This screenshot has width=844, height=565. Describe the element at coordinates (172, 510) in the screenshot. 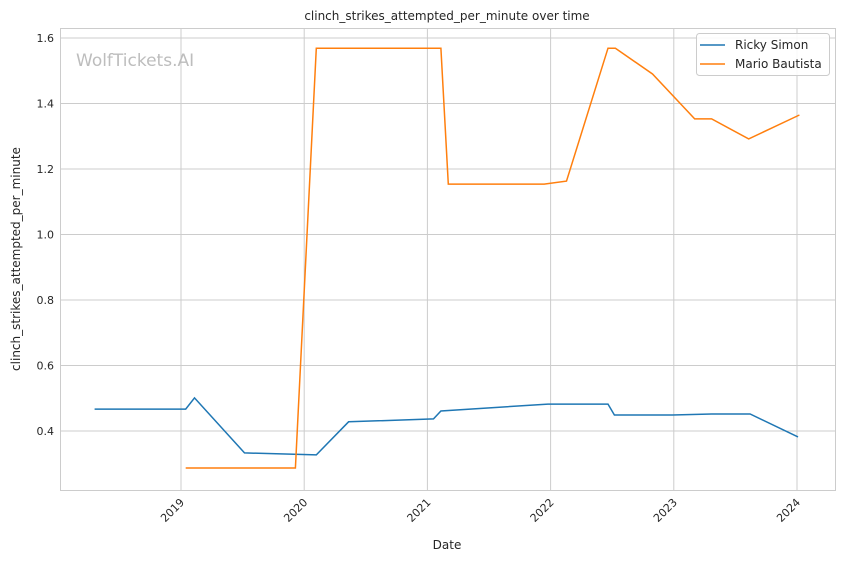

I see `x-tick-label: 2019` at that location.